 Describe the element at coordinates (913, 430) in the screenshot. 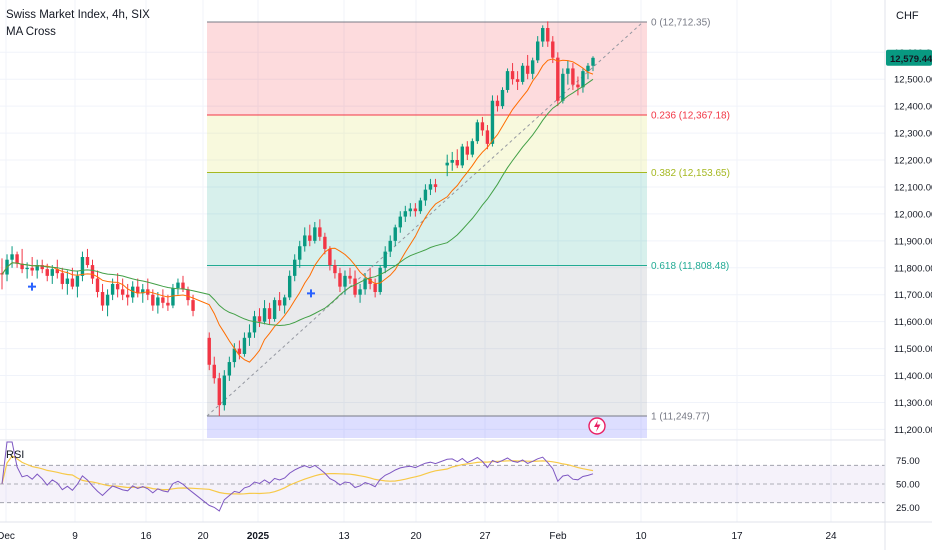

I see `price-tick-label: 11,200.00` at that location.